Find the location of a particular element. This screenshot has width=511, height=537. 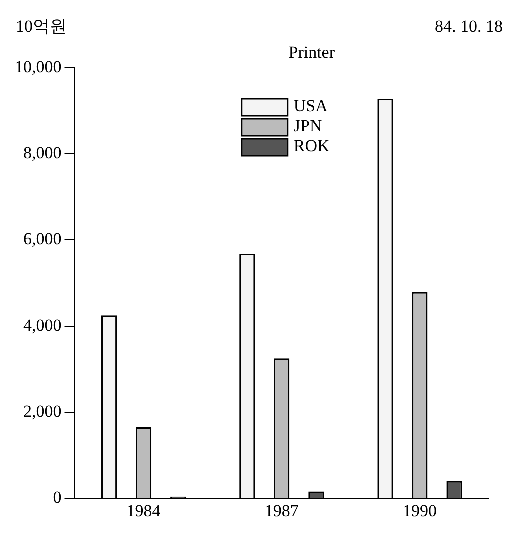

y-tick-label: 0 is located at coordinates (57, 498).